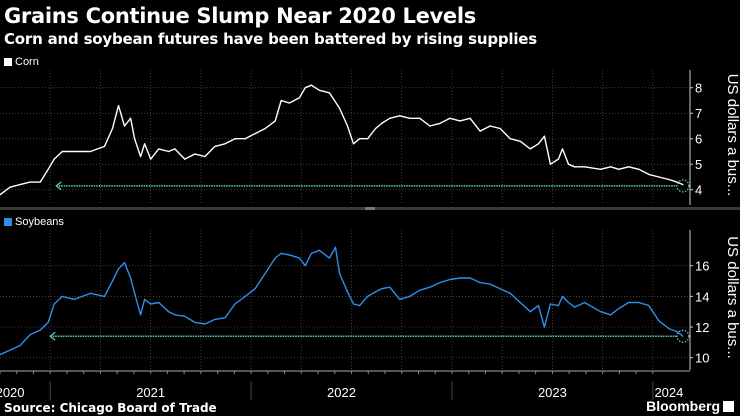  I want to click on y-tick-label: 7, so click(698, 113).